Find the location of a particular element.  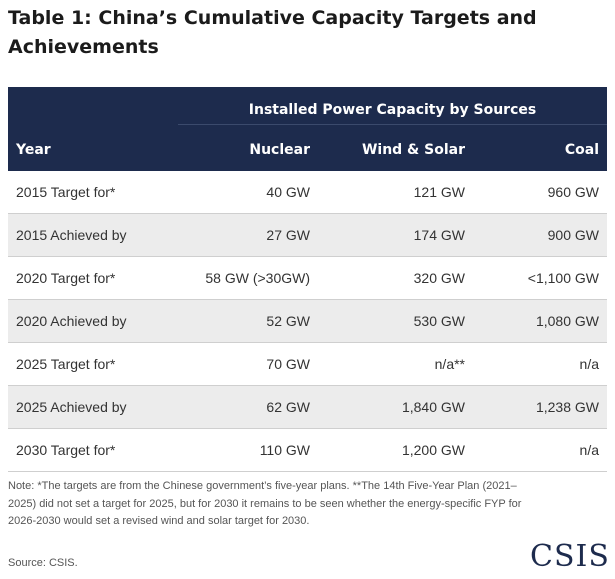

year-cell: 2030 Target for* is located at coordinates (93, 450).